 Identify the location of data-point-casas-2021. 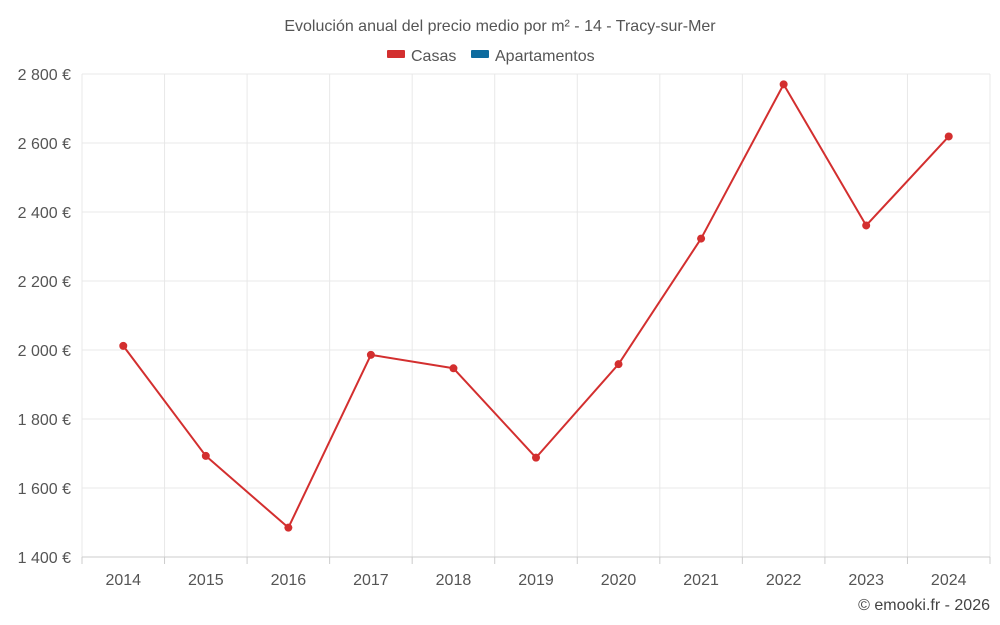
(701, 238).